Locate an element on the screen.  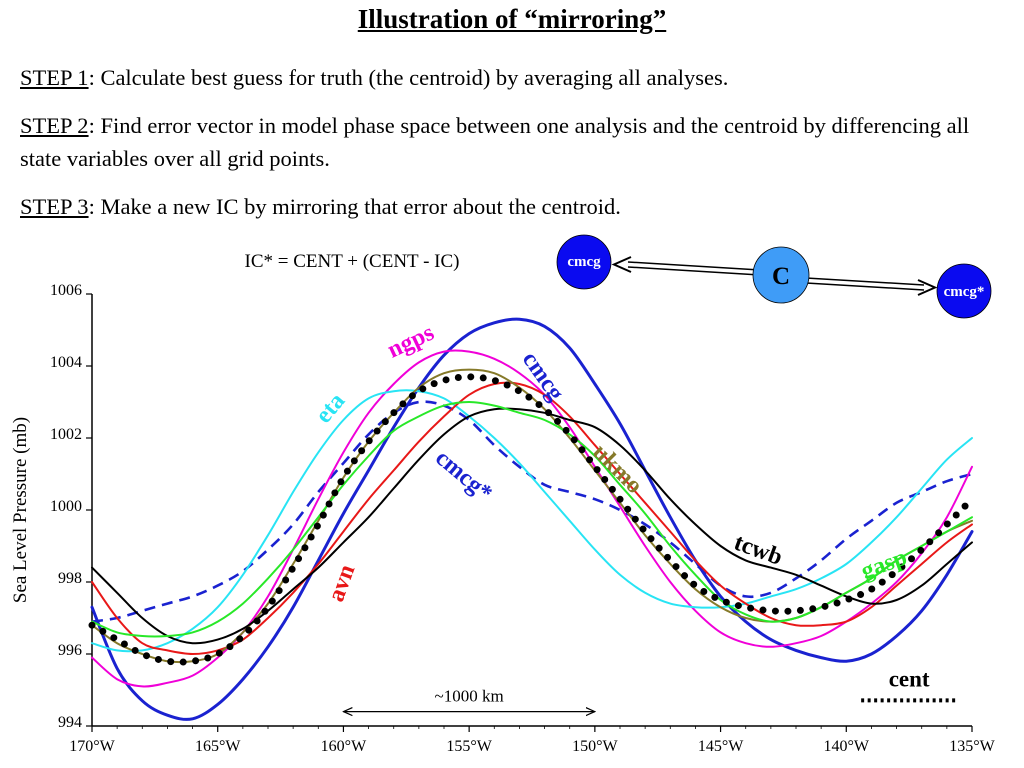
y-tick-label: 1002 is located at coordinates (66, 434).